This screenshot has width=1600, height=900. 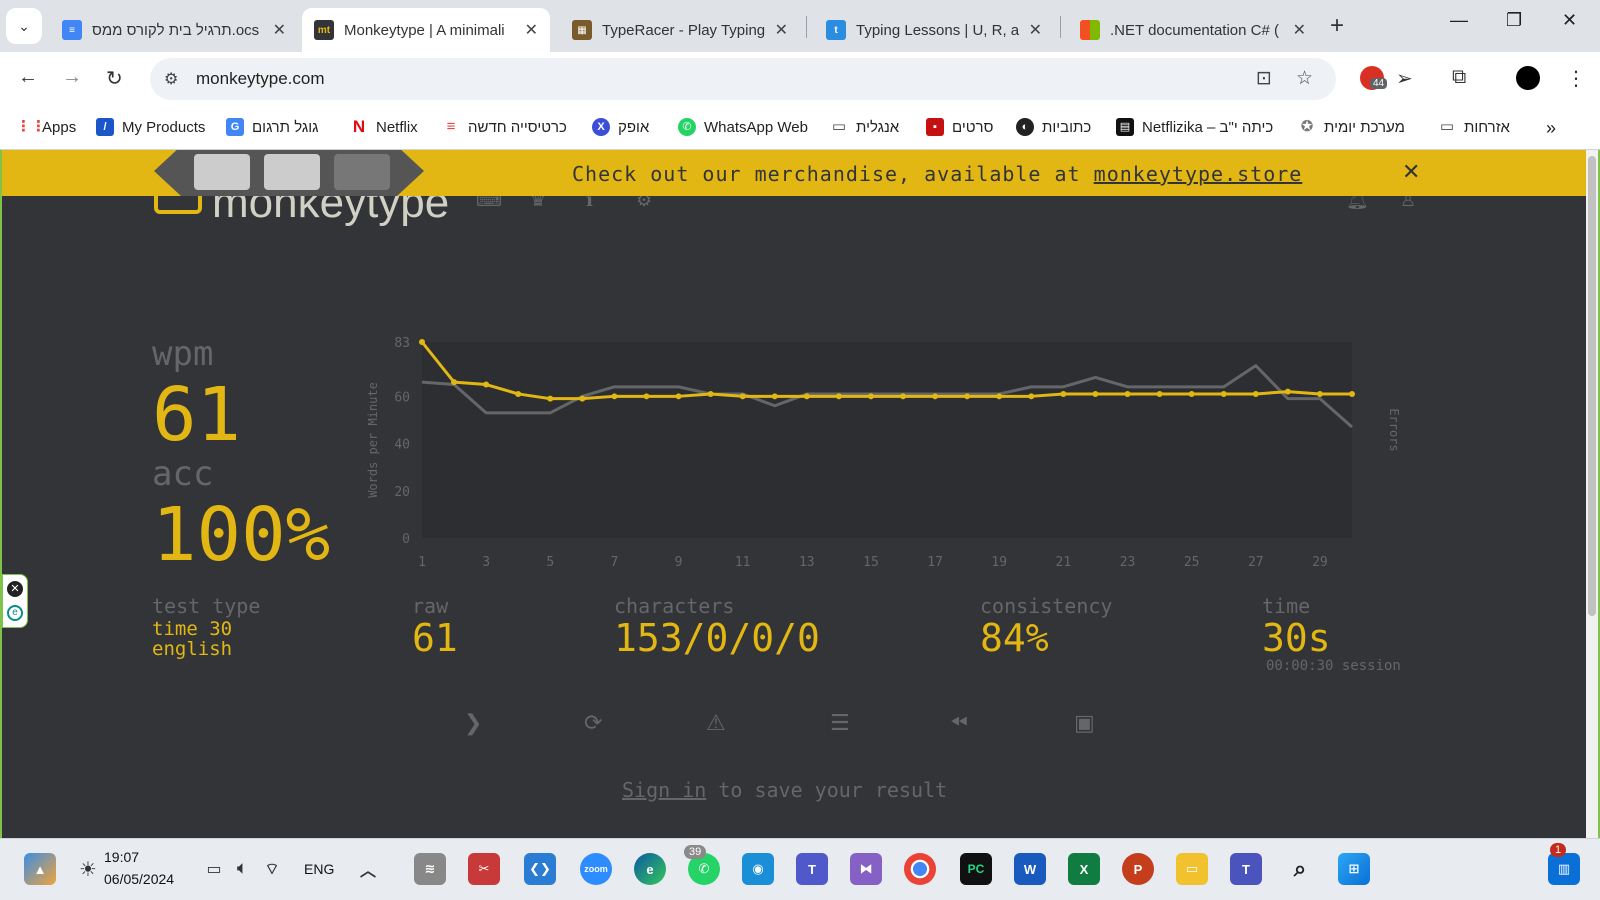 What do you see at coordinates (426, 30) in the screenshot?
I see `tab-monkeytype: mt Monkeytype | A minimali ✕` at bounding box center [426, 30].